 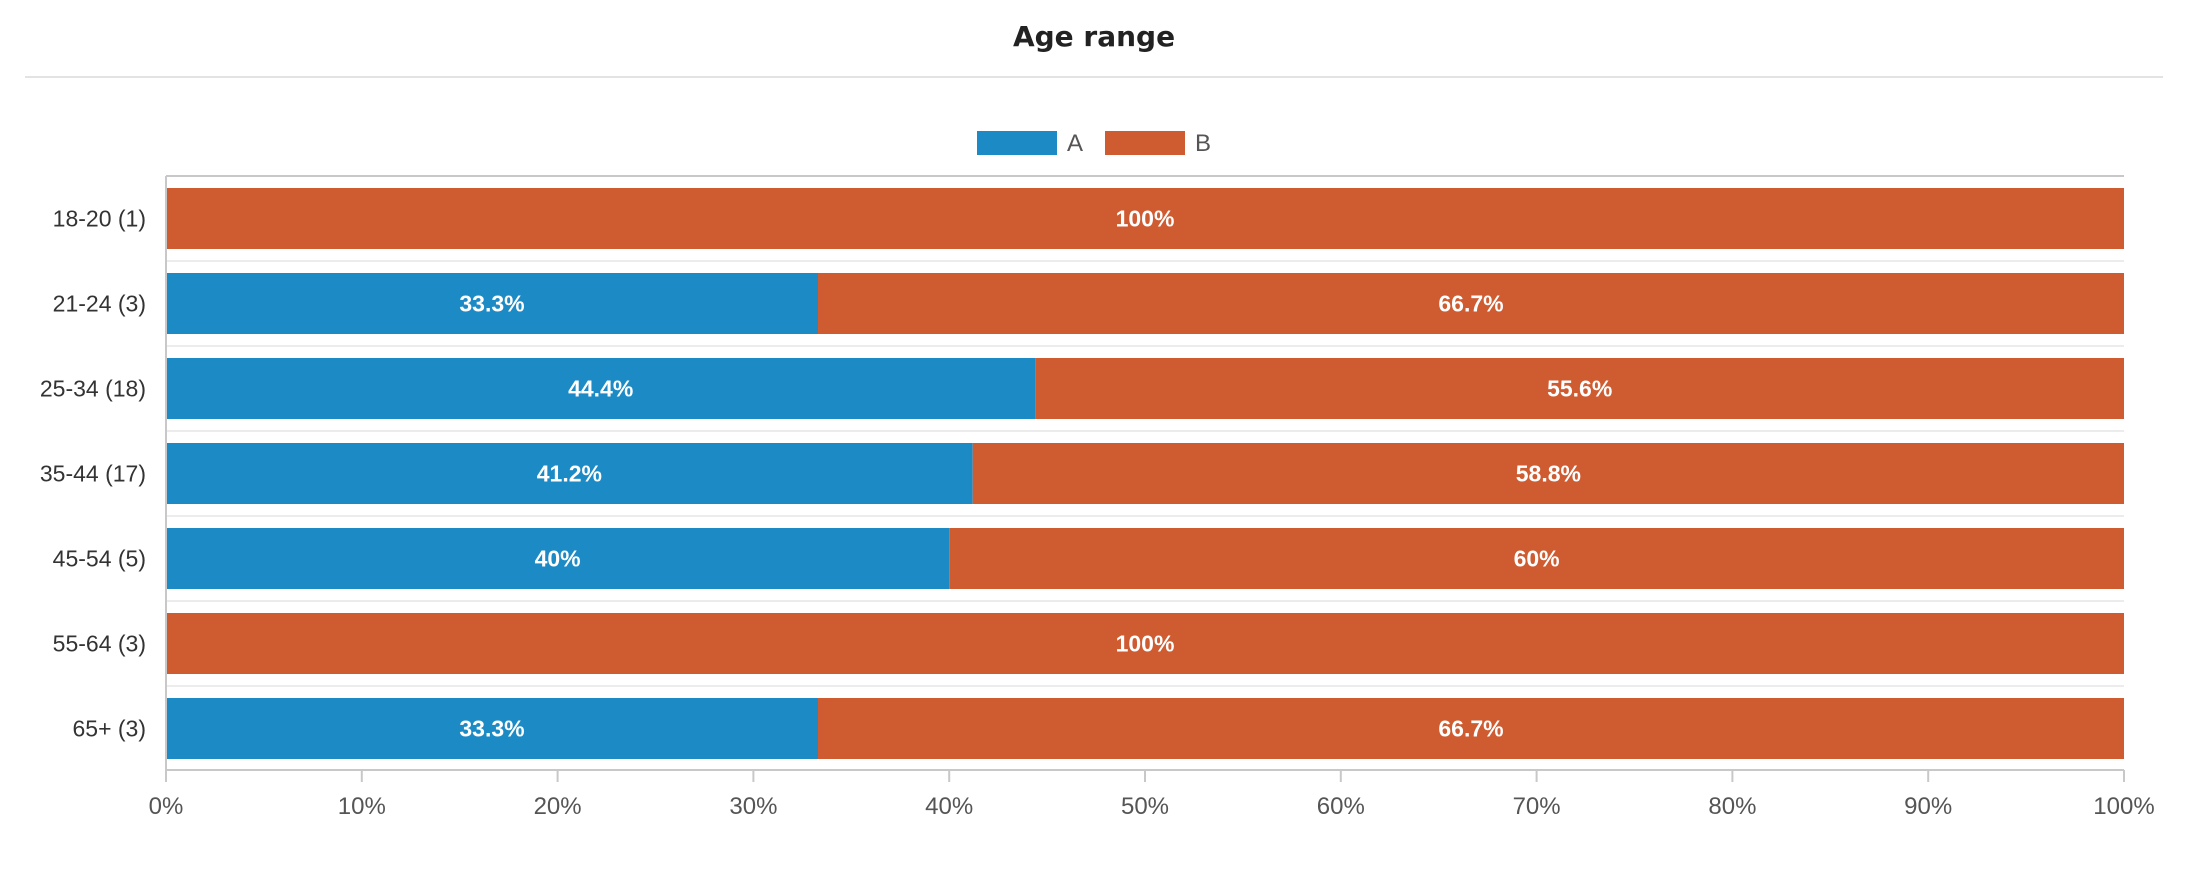 I want to click on y-tick-label: 35-44 (17), so click(x=93, y=474).